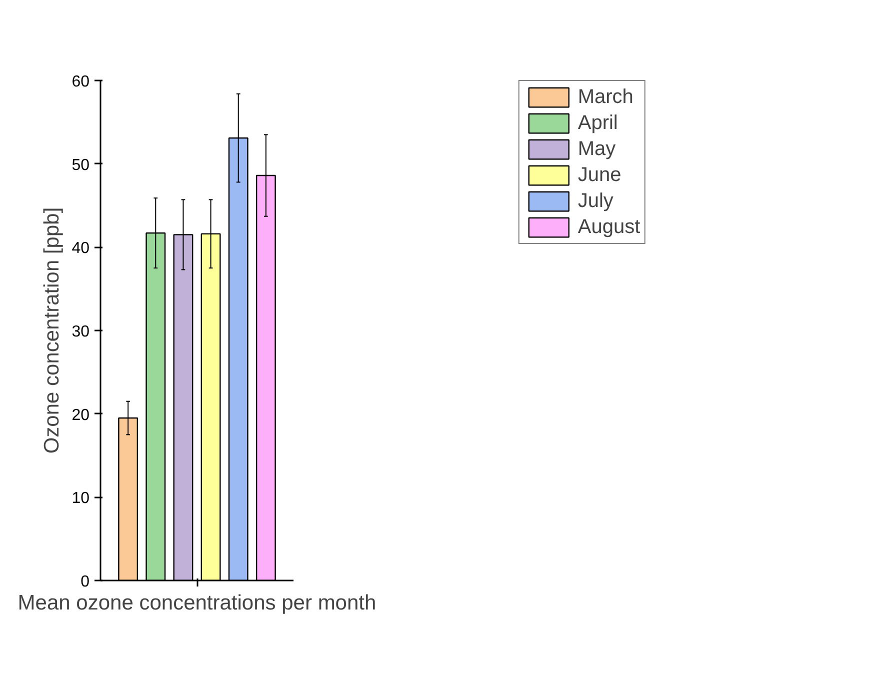  What do you see at coordinates (598, 123) in the screenshot?
I see `legend-label: April` at bounding box center [598, 123].